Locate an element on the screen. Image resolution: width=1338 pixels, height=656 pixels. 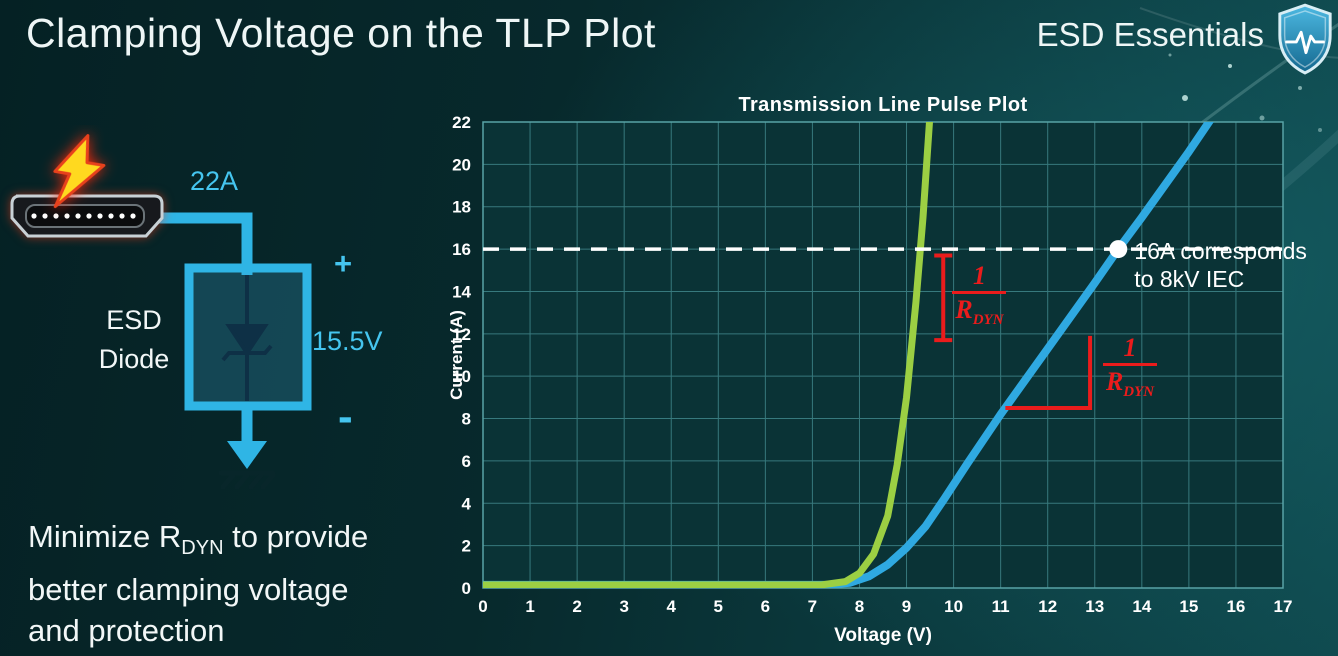
x-tick-label: 15 is located at coordinates (1188, 606).